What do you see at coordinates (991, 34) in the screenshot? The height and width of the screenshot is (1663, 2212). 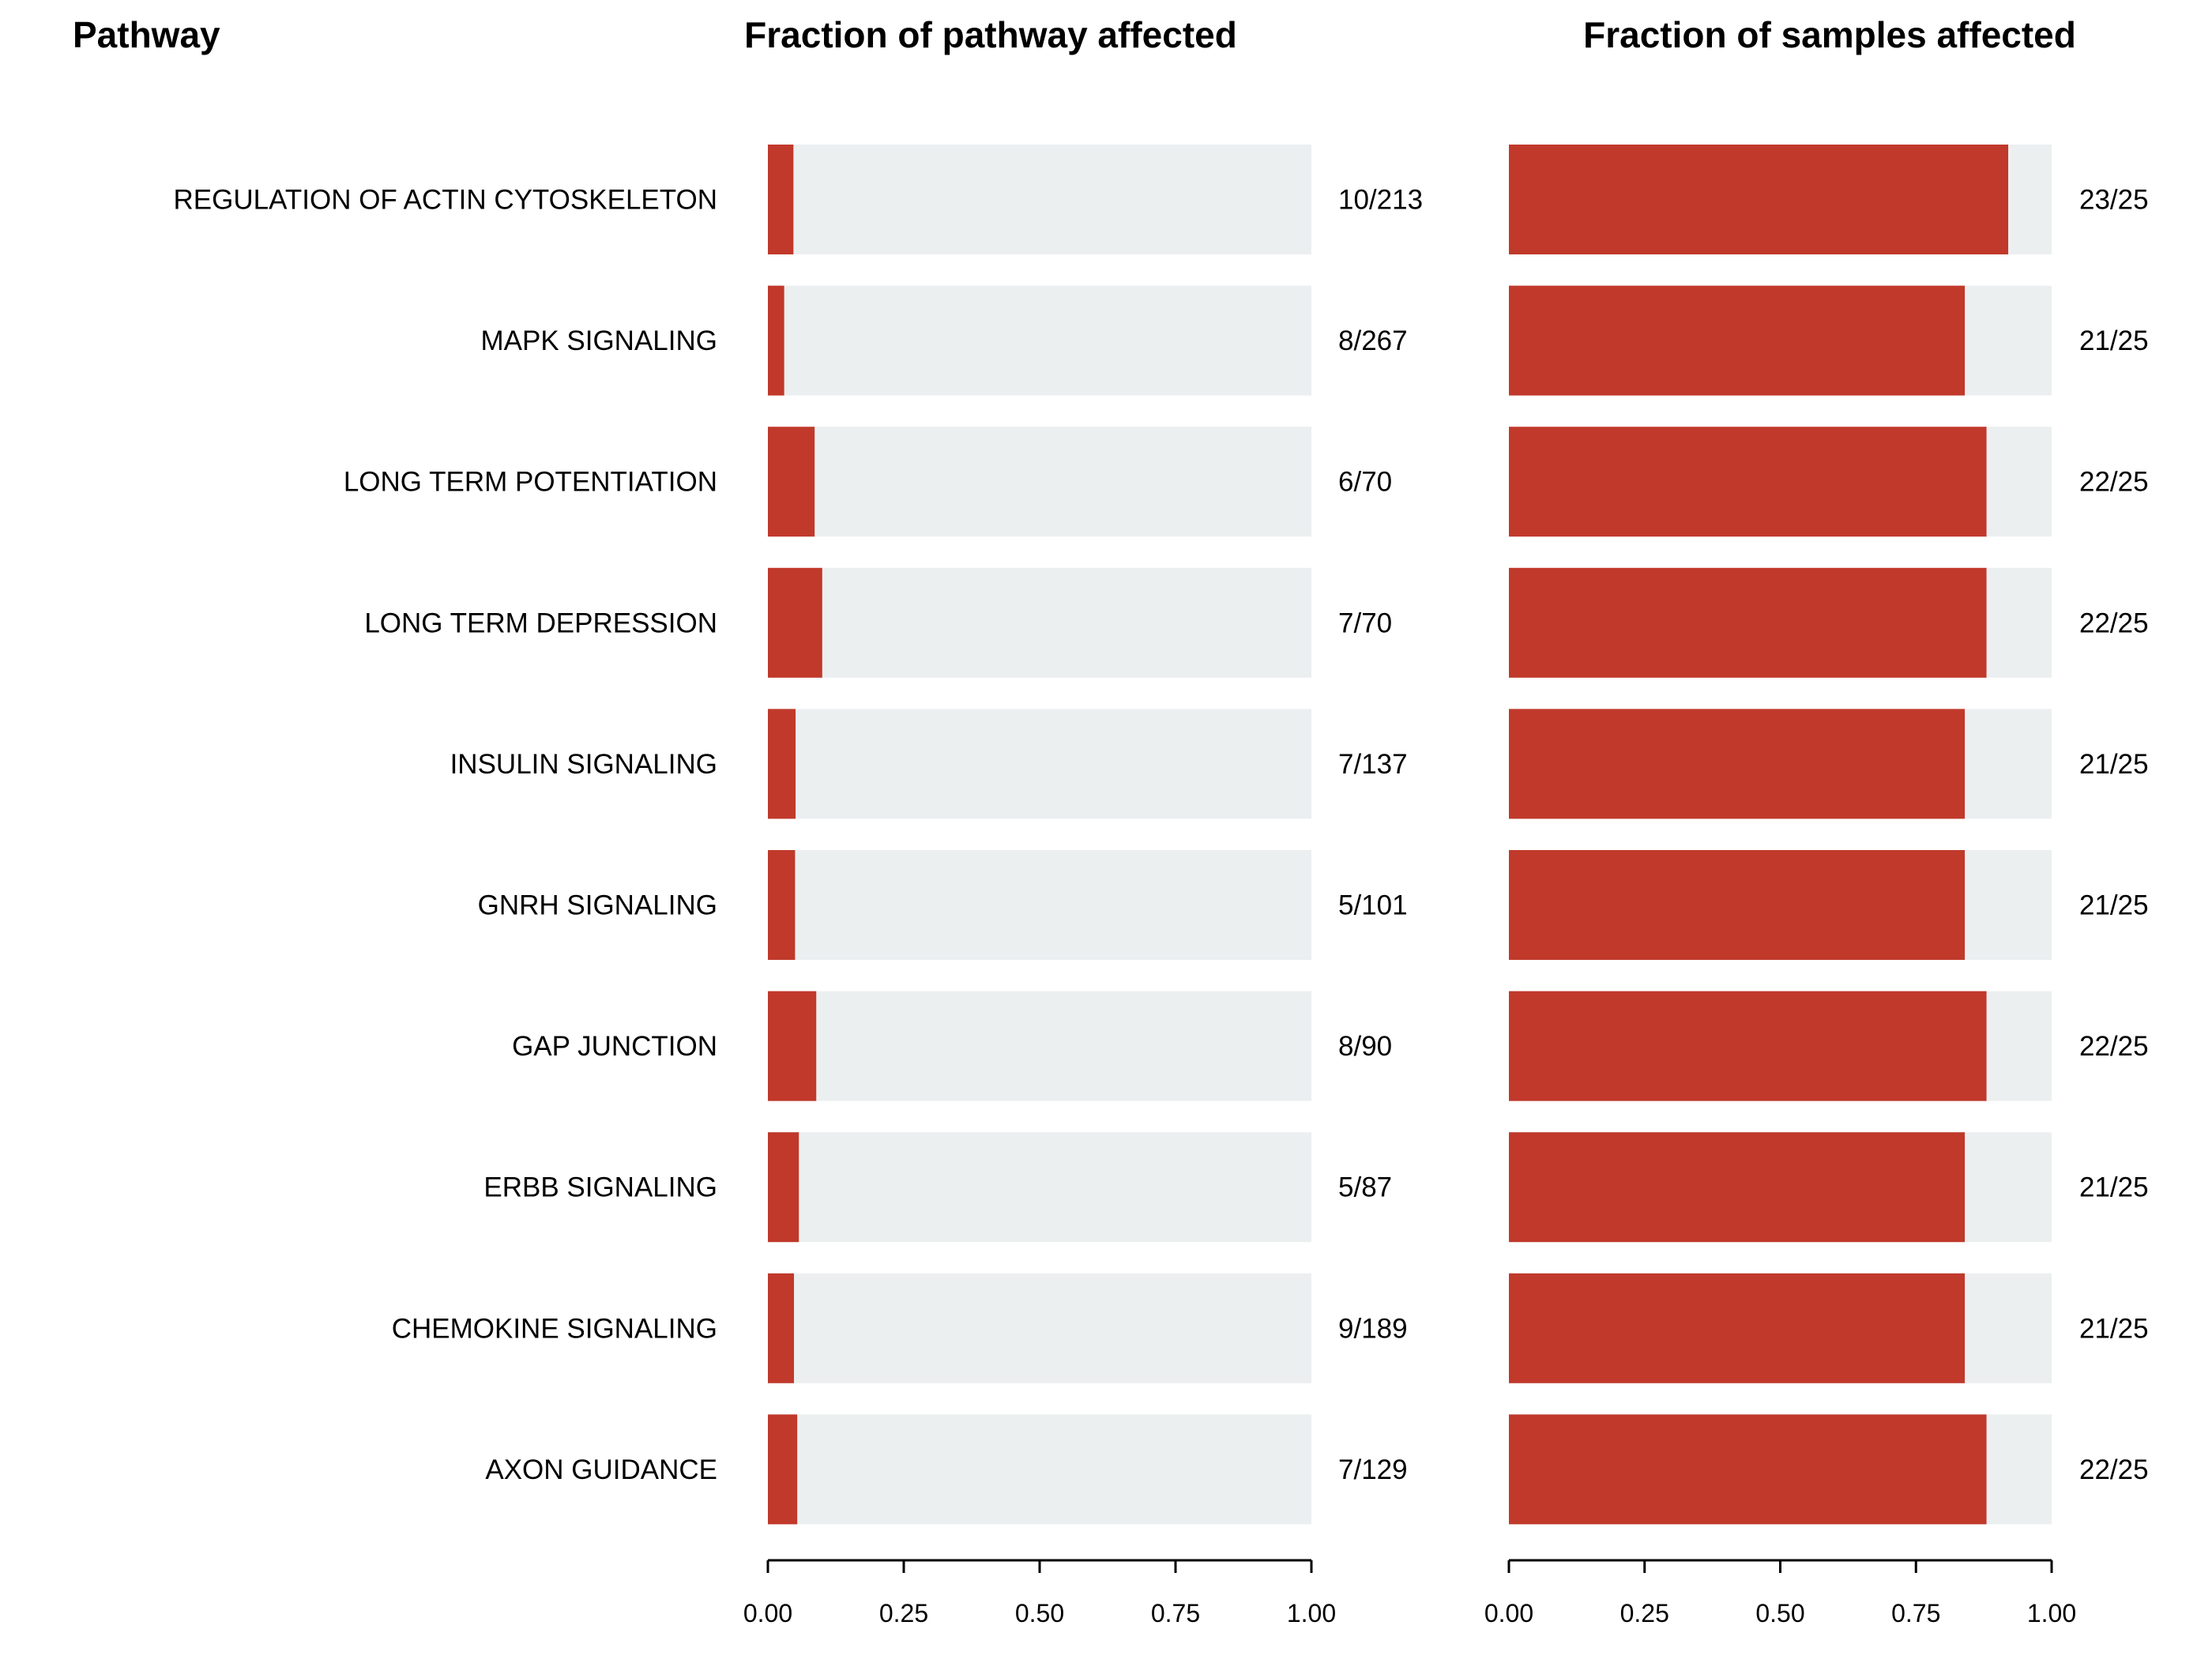 I see `panel-title: Fraction of pathway affected` at bounding box center [991, 34].